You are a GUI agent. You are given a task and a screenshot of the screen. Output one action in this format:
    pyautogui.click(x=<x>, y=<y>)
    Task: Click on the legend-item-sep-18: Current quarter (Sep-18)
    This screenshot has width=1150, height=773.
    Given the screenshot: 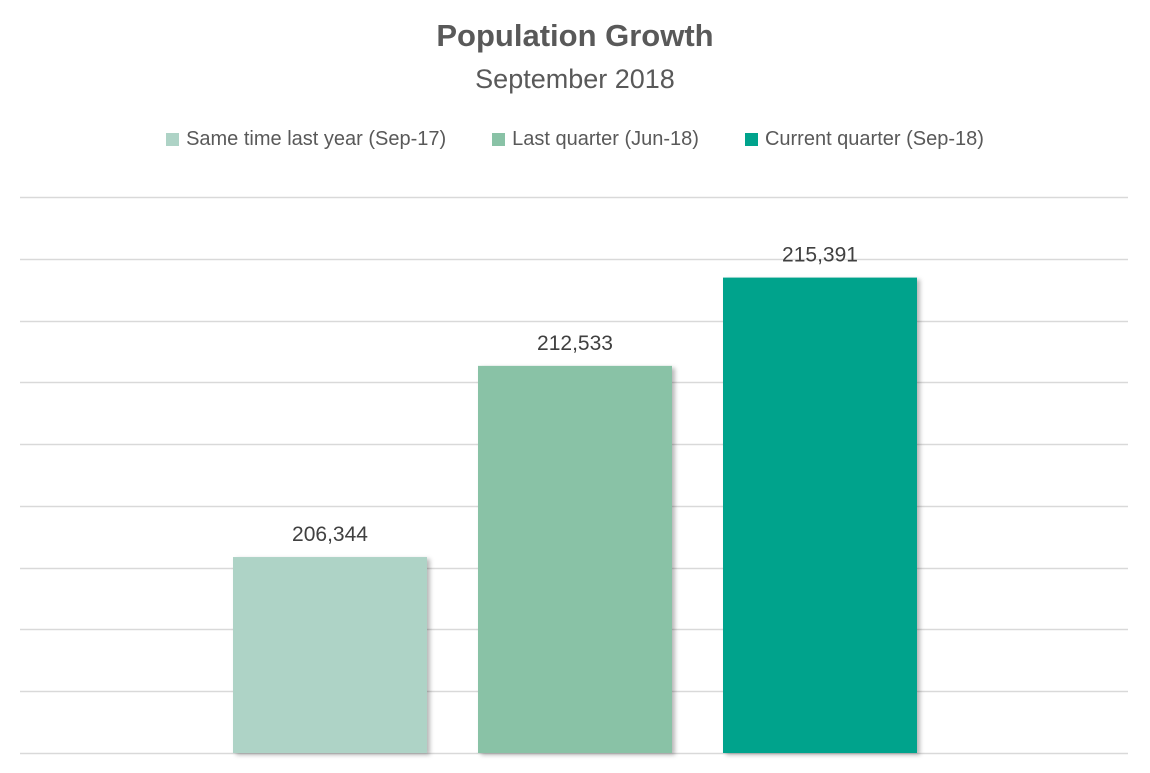 What is the action you would take?
    pyautogui.click(x=864, y=139)
    